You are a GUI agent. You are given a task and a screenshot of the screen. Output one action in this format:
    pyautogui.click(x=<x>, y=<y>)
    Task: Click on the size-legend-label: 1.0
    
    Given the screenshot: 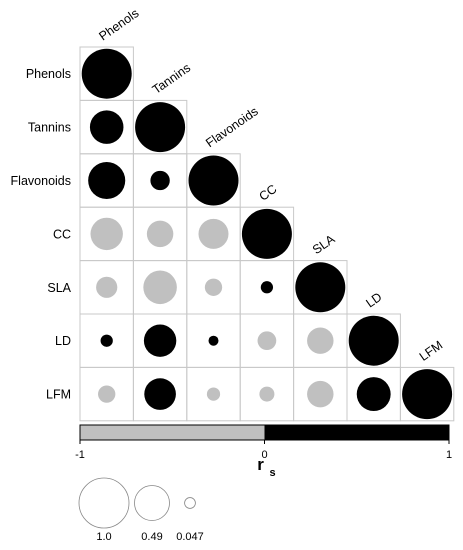 What is the action you would take?
    pyautogui.click(x=103, y=537)
    